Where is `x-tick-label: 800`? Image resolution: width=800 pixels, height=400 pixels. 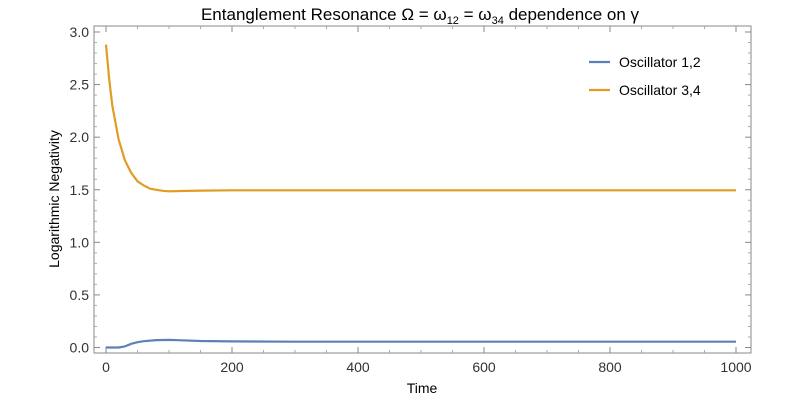
x-tick-label: 800 is located at coordinates (610, 367).